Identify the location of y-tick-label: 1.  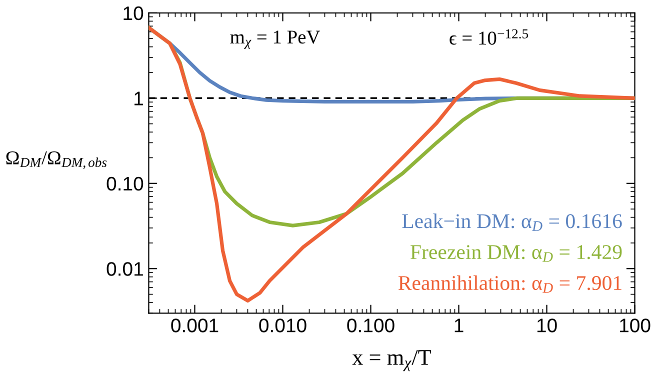
(138, 99).